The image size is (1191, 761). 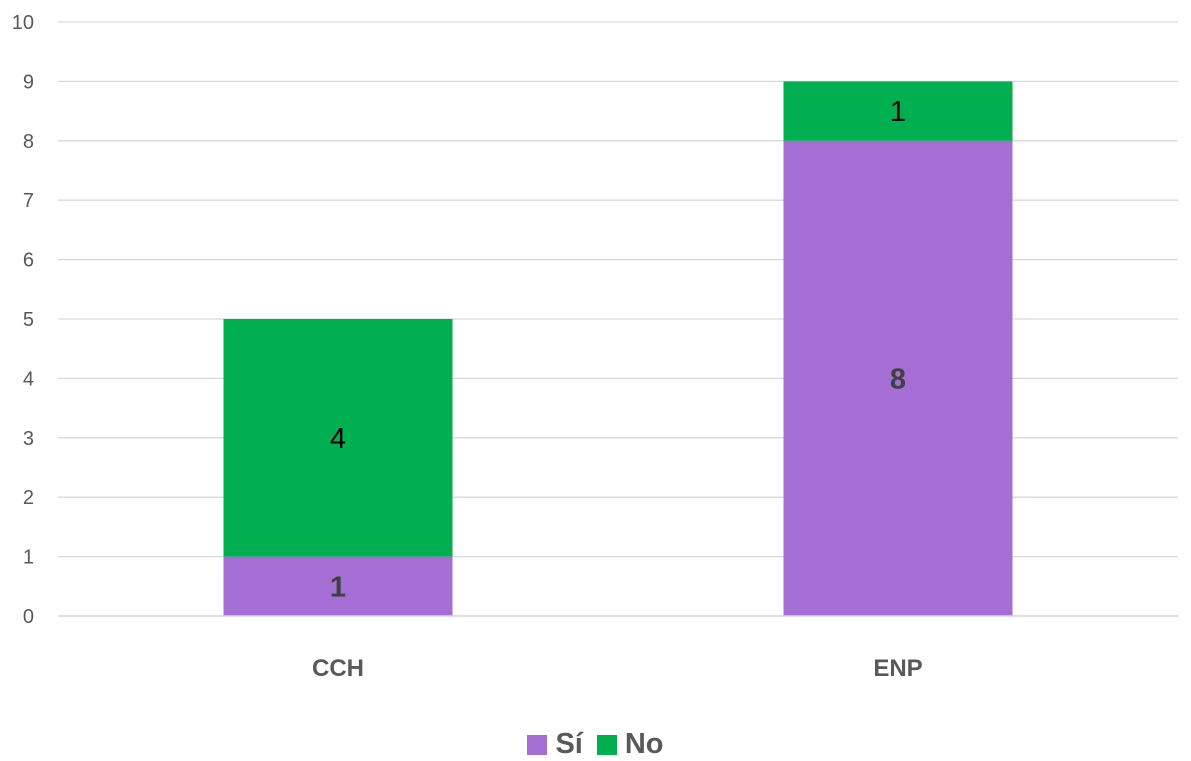 I want to click on y-tick-label: 10, so click(x=23, y=23).